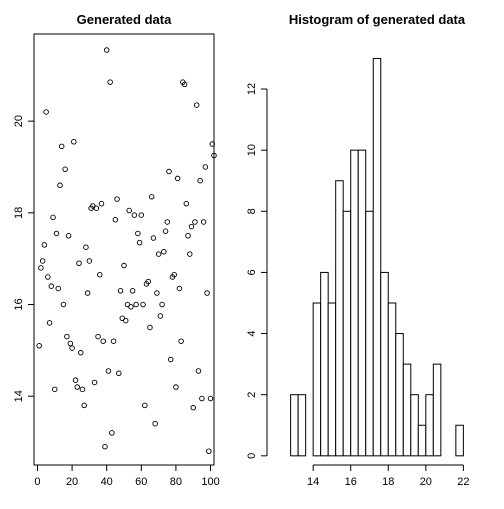  I want to click on histogram-y-tick-label: 8, so click(252, 211).